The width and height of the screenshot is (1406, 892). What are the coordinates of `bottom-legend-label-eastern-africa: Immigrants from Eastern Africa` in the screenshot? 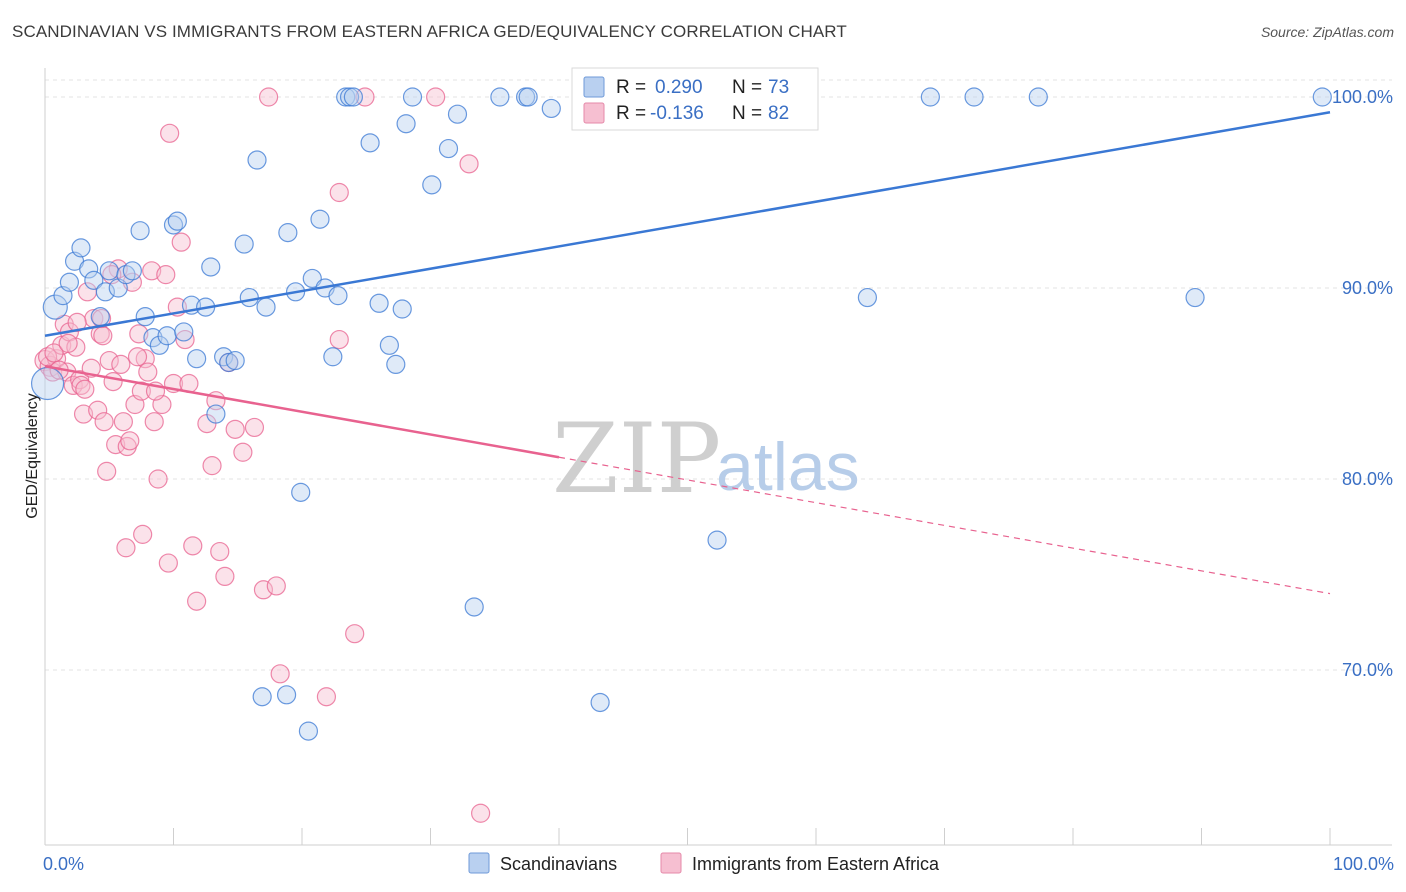 It's located at (816, 864).